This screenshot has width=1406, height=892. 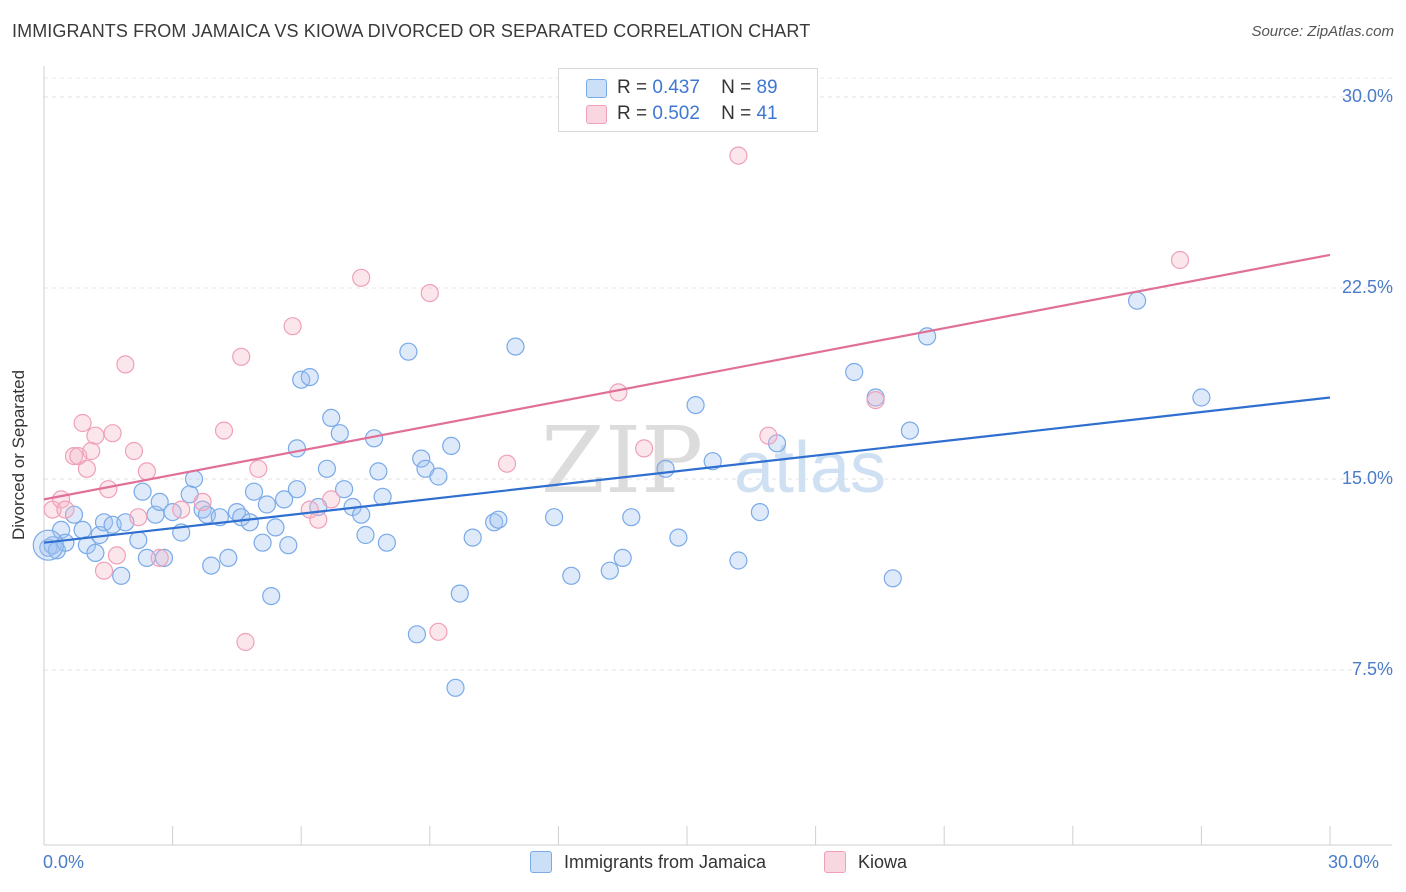 I want to click on y-axis-label: Divorced or Separated, so click(x=18, y=455).